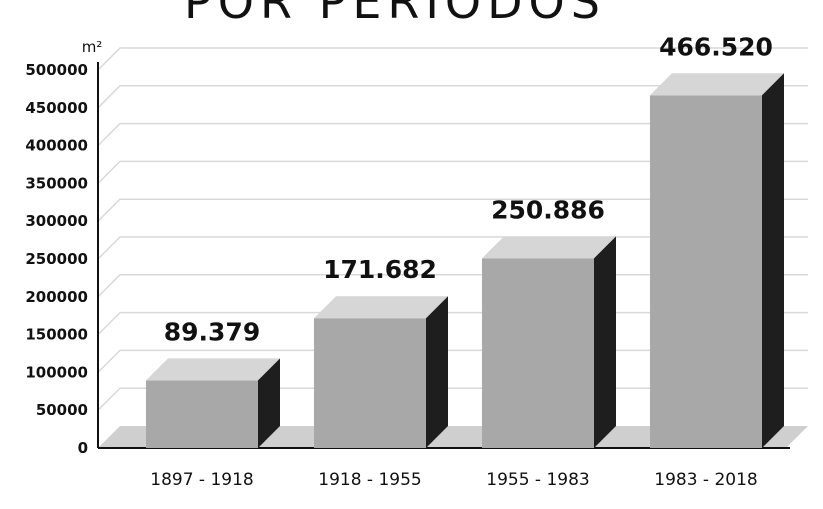  Describe the element at coordinates (56, 372) in the screenshot. I see `y-tick-label: 100000` at that location.